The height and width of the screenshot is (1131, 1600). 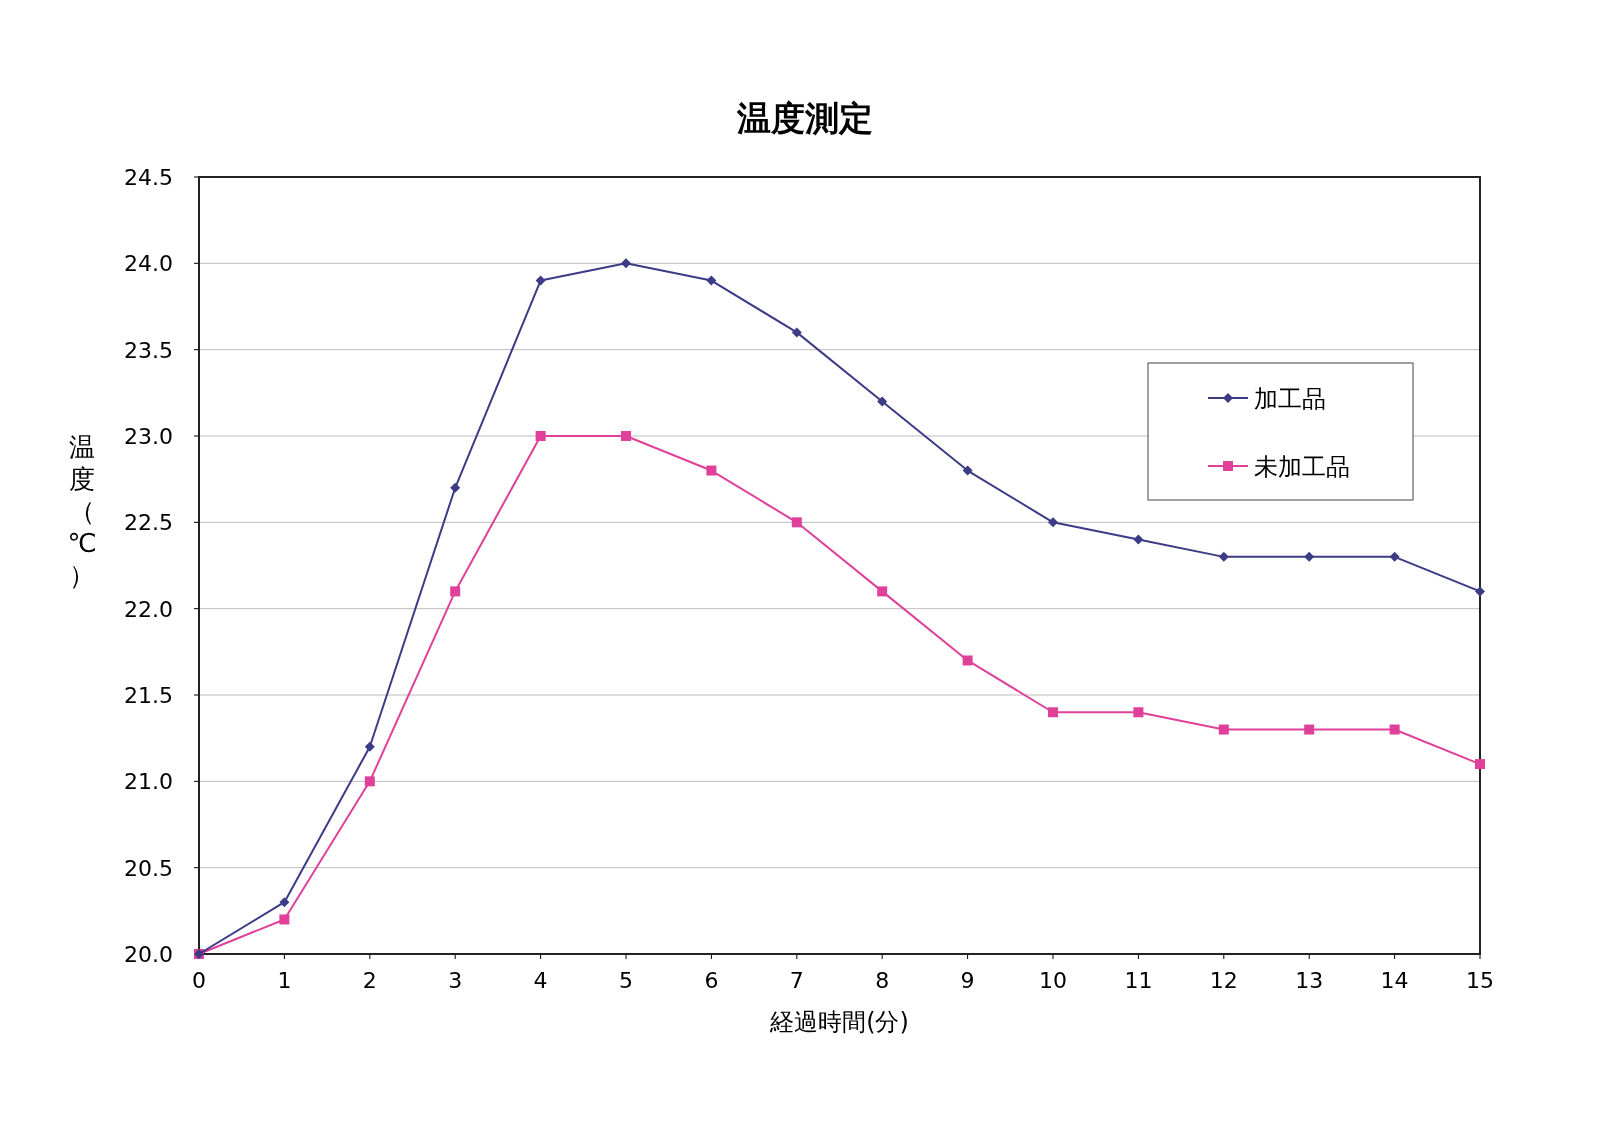 What do you see at coordinates (711, 980) in the screenshot?
I see `x-tick-label: 6` at bounding box center [711, 980].